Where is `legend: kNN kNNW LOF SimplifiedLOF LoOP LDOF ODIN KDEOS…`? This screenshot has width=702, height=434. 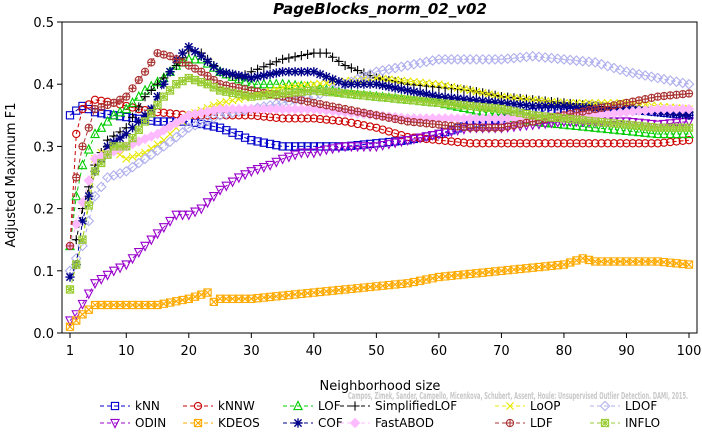 legend: kNN kNNW LOF SimplifiedLOF LoOP LDOF ODIN KDEOS… is located at coordinates (380, 414).